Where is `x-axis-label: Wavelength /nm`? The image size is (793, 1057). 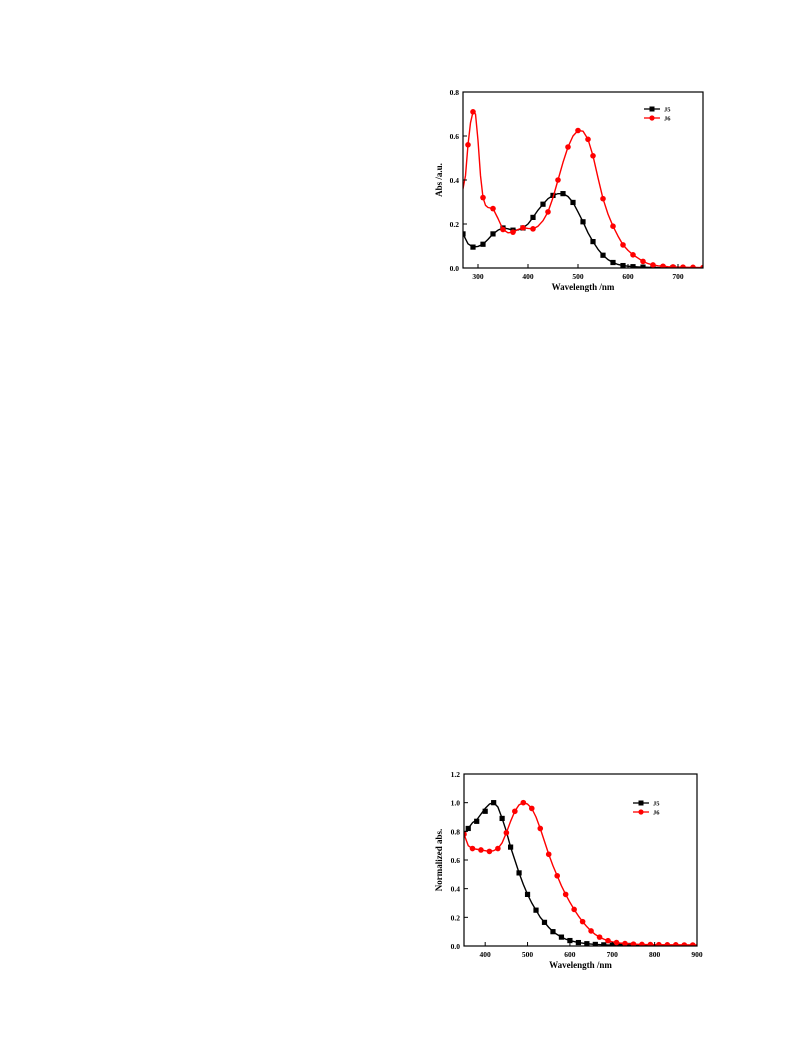
x-axis-label: Wavelength /nm is located at coordinates (583, 287).